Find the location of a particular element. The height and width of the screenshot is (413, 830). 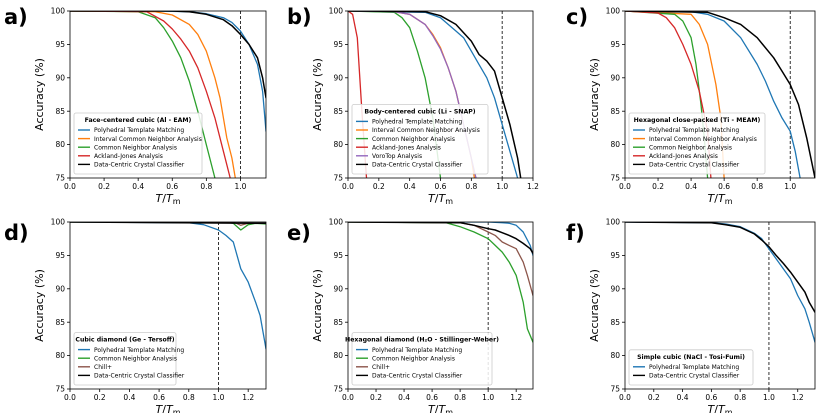

legend-box is located at coordinates (125, 359).